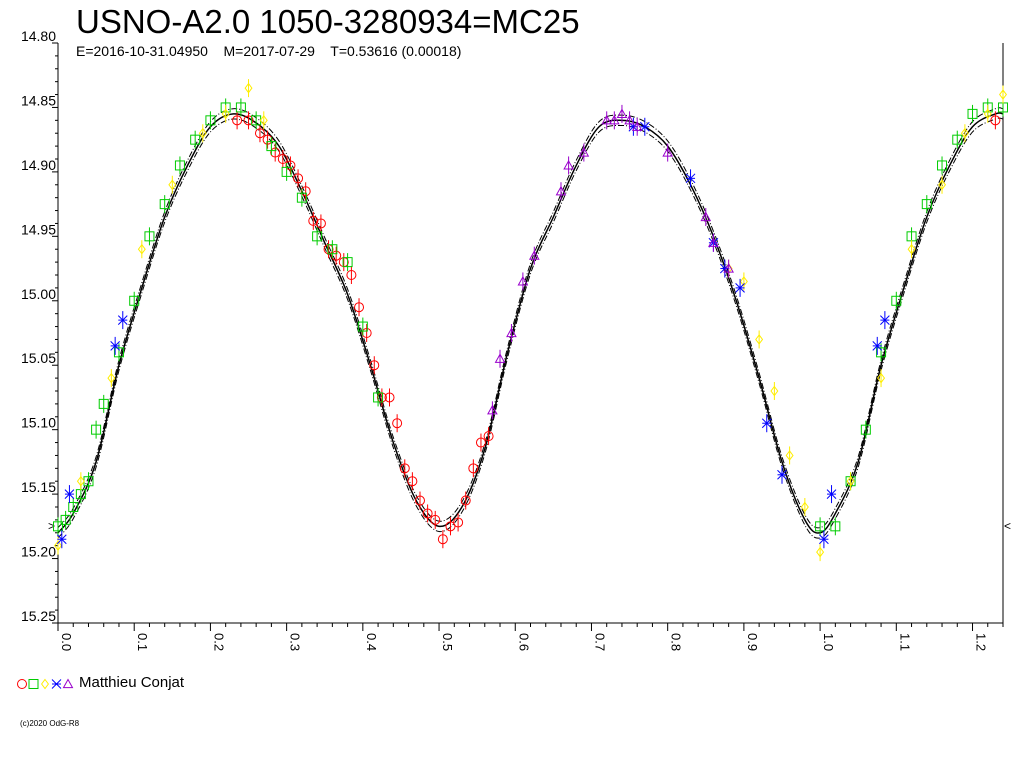 Image resolution: width=1024 pixels, height=768 pixels. What do you see at coordinates (295, 642) in the screenshot?
I see `x-tick-label: 0.3` at bounding box center [295, 642].